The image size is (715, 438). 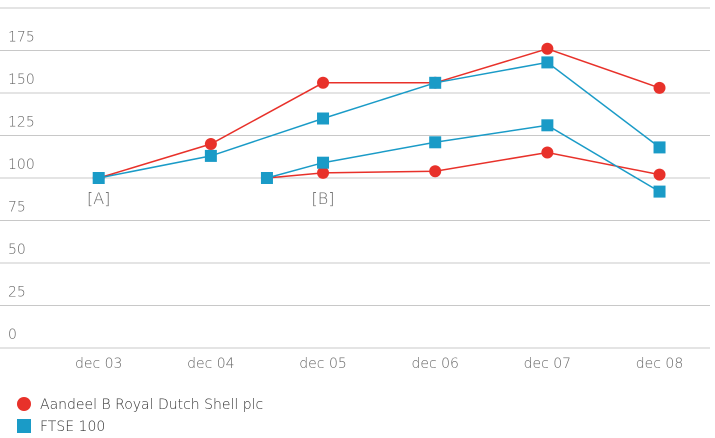 I want to click on y-tick-label: 25, so click(x=17, y=293).